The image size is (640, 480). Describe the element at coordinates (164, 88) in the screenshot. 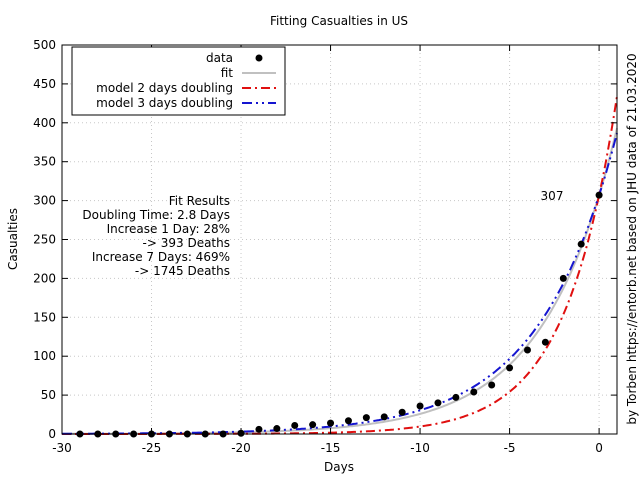

I see `legend-label-model-2: model 2 days doubling` at that location.